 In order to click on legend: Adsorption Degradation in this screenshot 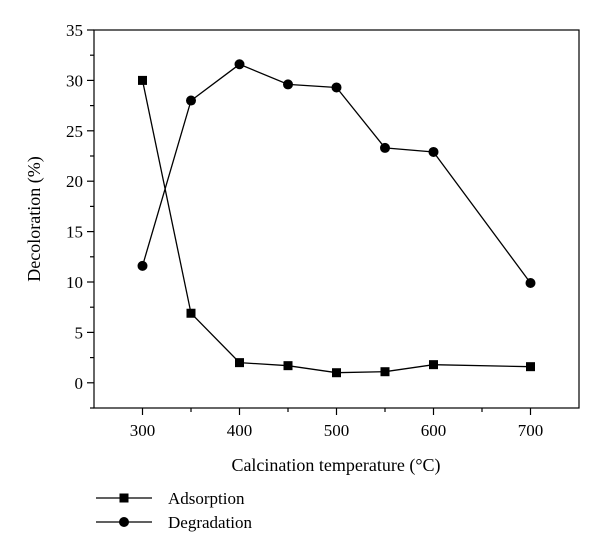, I will do `click(174, 510)`.